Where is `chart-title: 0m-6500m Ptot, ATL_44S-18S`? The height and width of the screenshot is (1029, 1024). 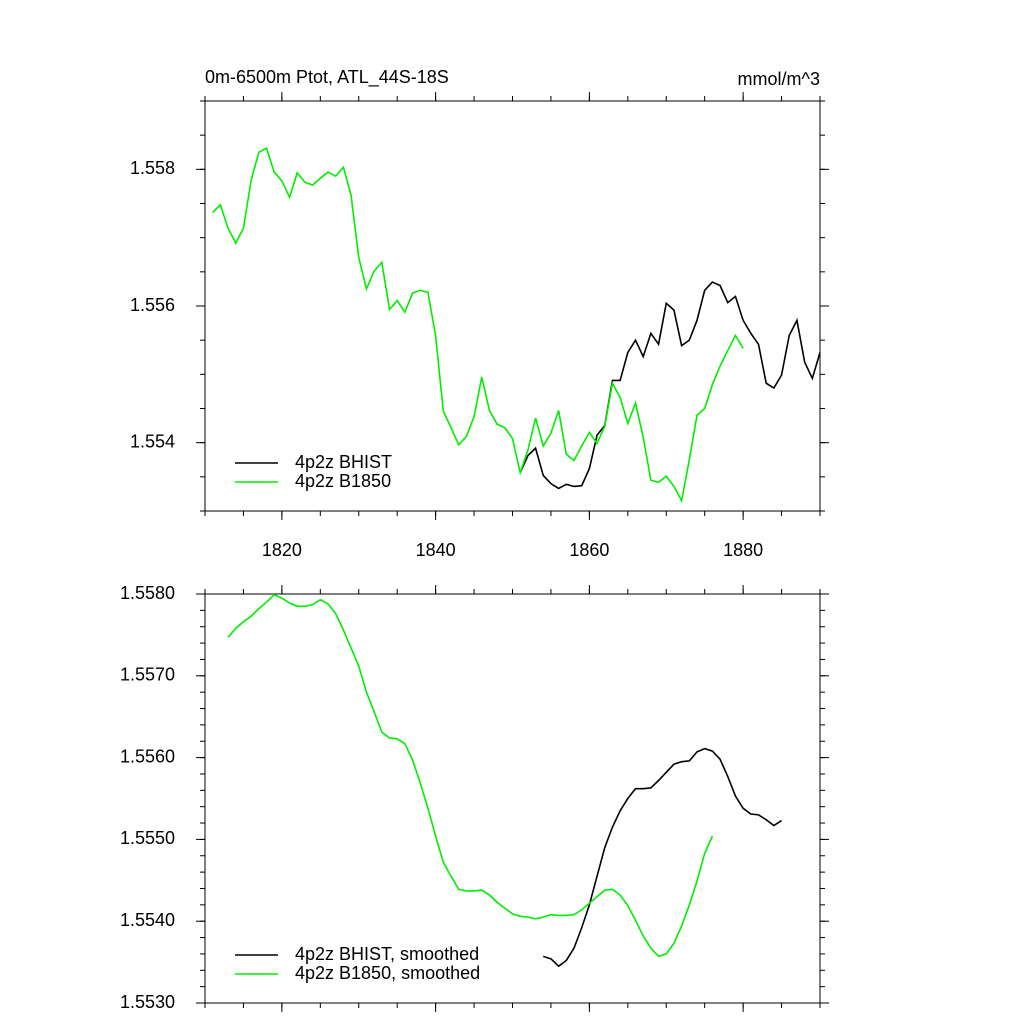
chart-title: 0m-6500m Ptot, ATL_44S-18S is located at coordinates (327, 77).